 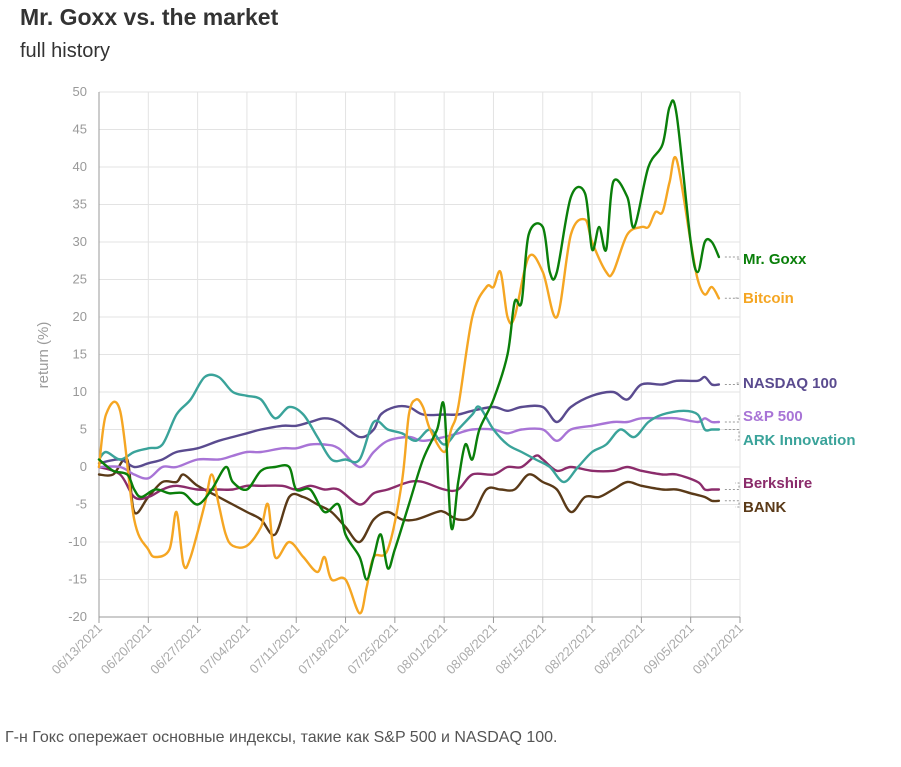 I want to click on caption-nasdaq-link: NASDAQ 100, so click(x=504, y=737).